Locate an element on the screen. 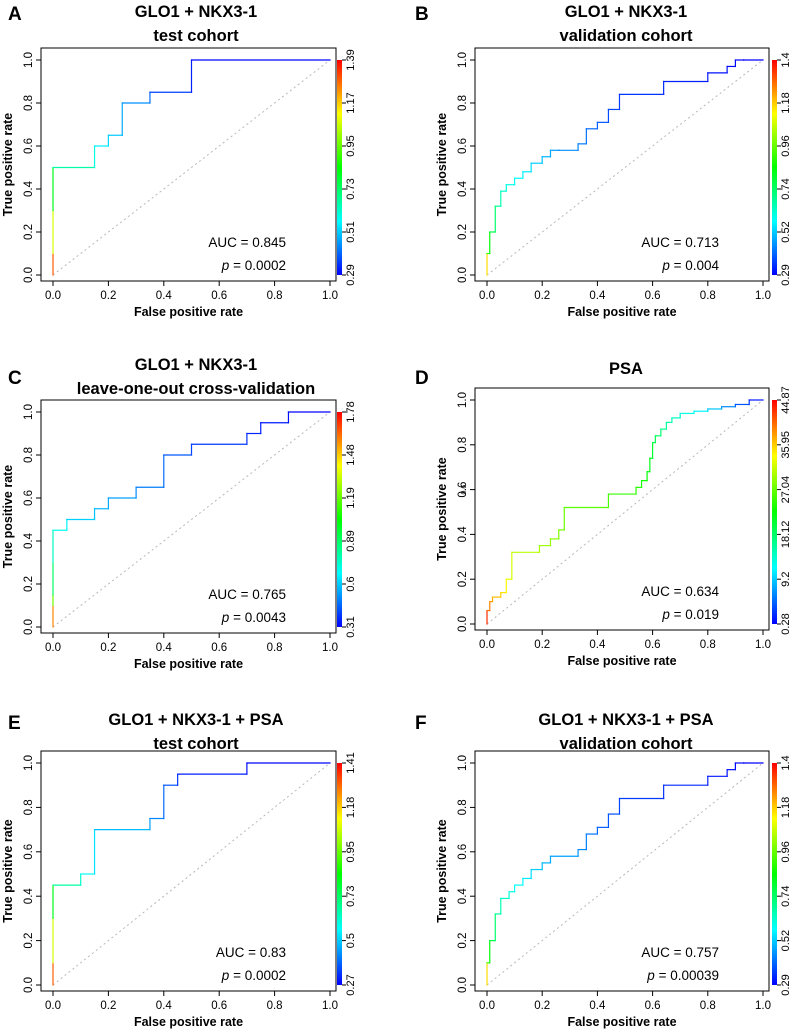  auc-label: AUC = 0.83 is located at coordinates (251, 952).